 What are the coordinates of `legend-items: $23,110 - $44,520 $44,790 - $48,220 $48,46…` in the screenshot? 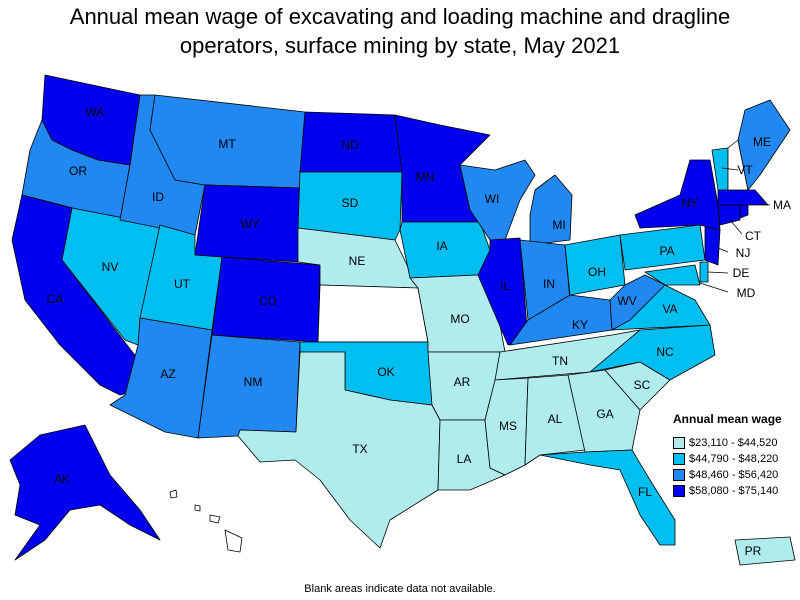 It's located at (735, 467).